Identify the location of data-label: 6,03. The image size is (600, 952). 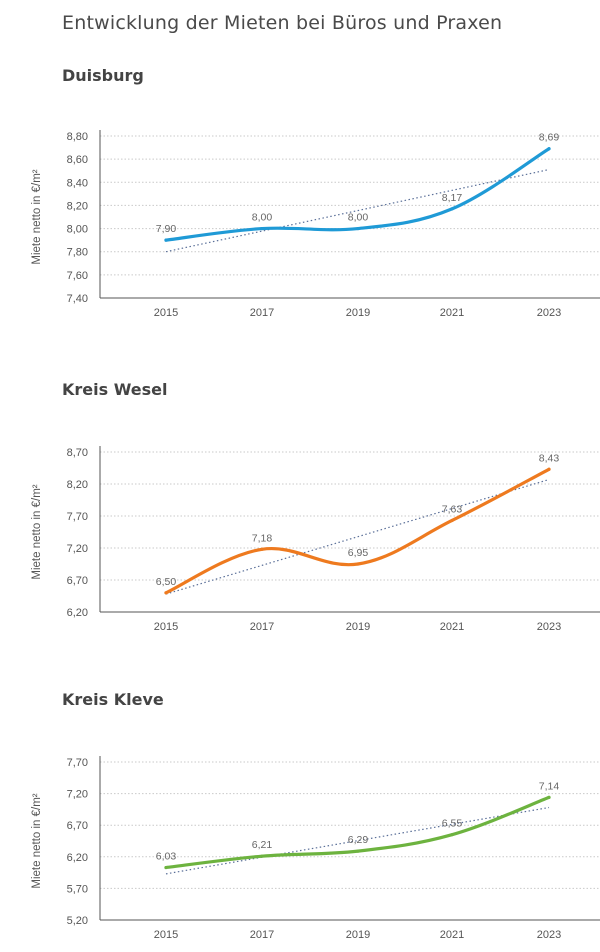
(166, 857).